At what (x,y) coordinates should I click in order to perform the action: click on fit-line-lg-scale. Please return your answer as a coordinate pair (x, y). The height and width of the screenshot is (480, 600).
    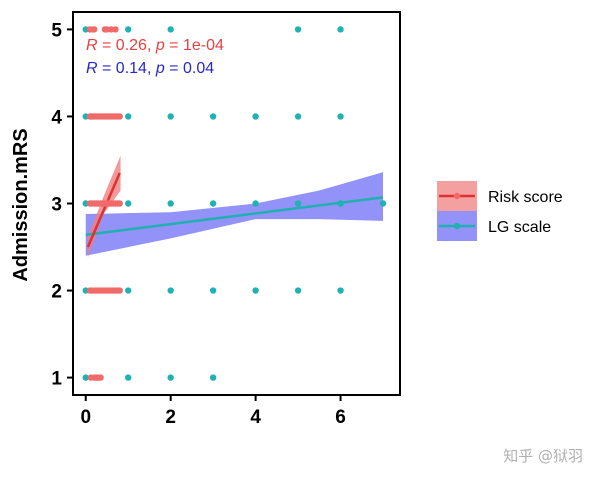
    Looking at the image, I should click on (234, 216).